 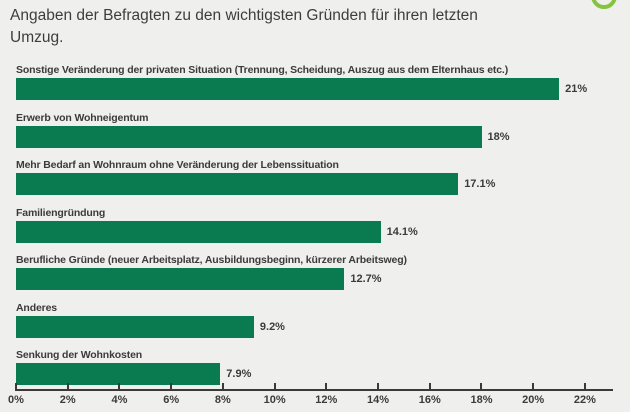 I want to click on bar-value-label: 7.9%, so click(x=239, y=374).